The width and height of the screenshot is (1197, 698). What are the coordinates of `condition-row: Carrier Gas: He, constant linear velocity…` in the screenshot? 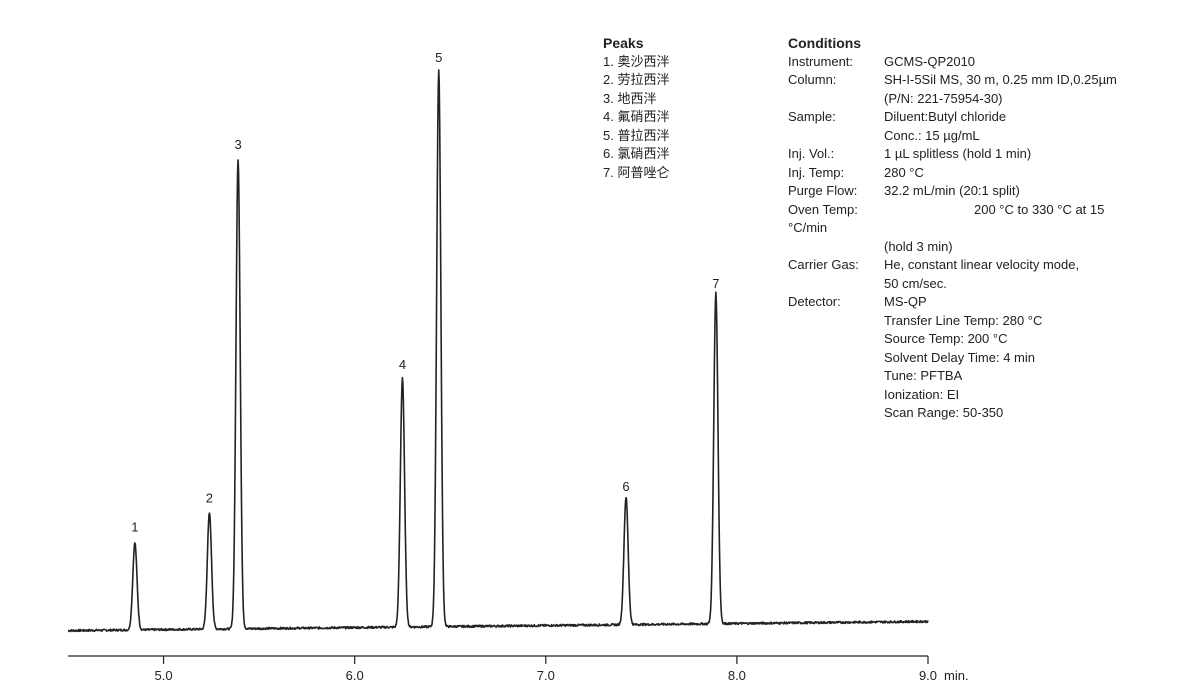 It's located at (952, 265).